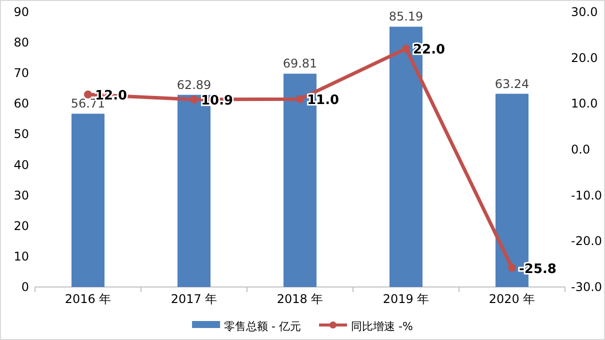 Image resolution: width=605 pixels, height=340 pixels. I want to click on y2-tick-label: 30.0, so click(584, 12).